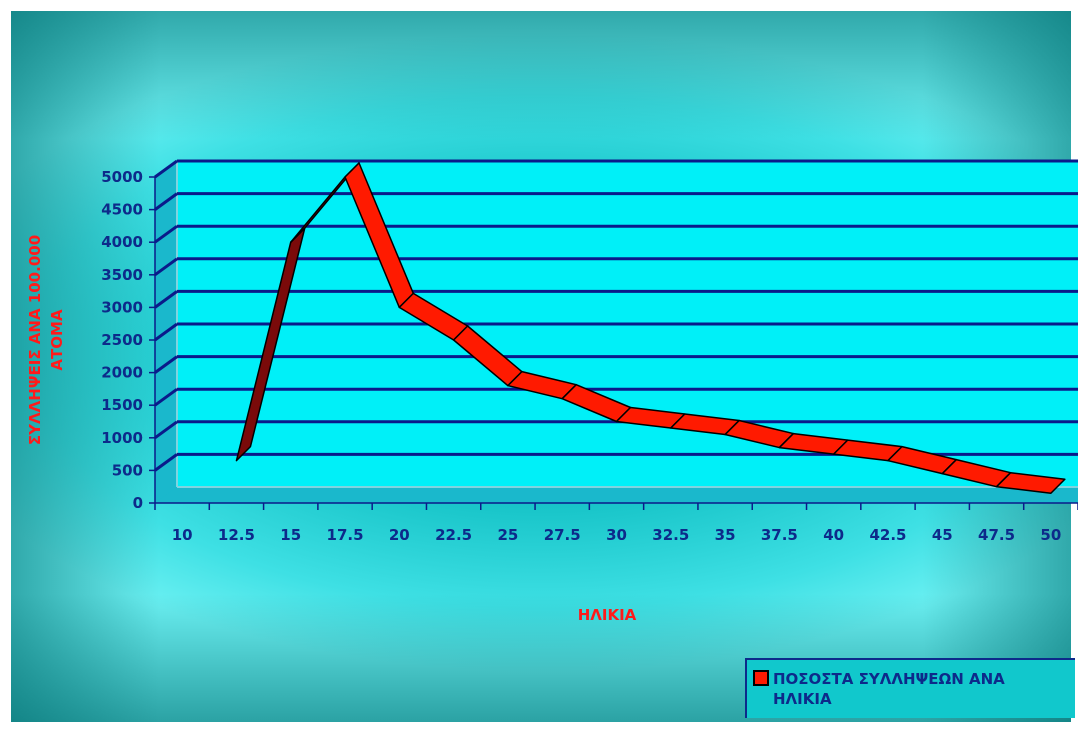 Image resolution: width=1078 pixels, height=731 pixels. I want to click on legend-label-line2: ΗΛΙΚΙΑ, so click(914, 699).